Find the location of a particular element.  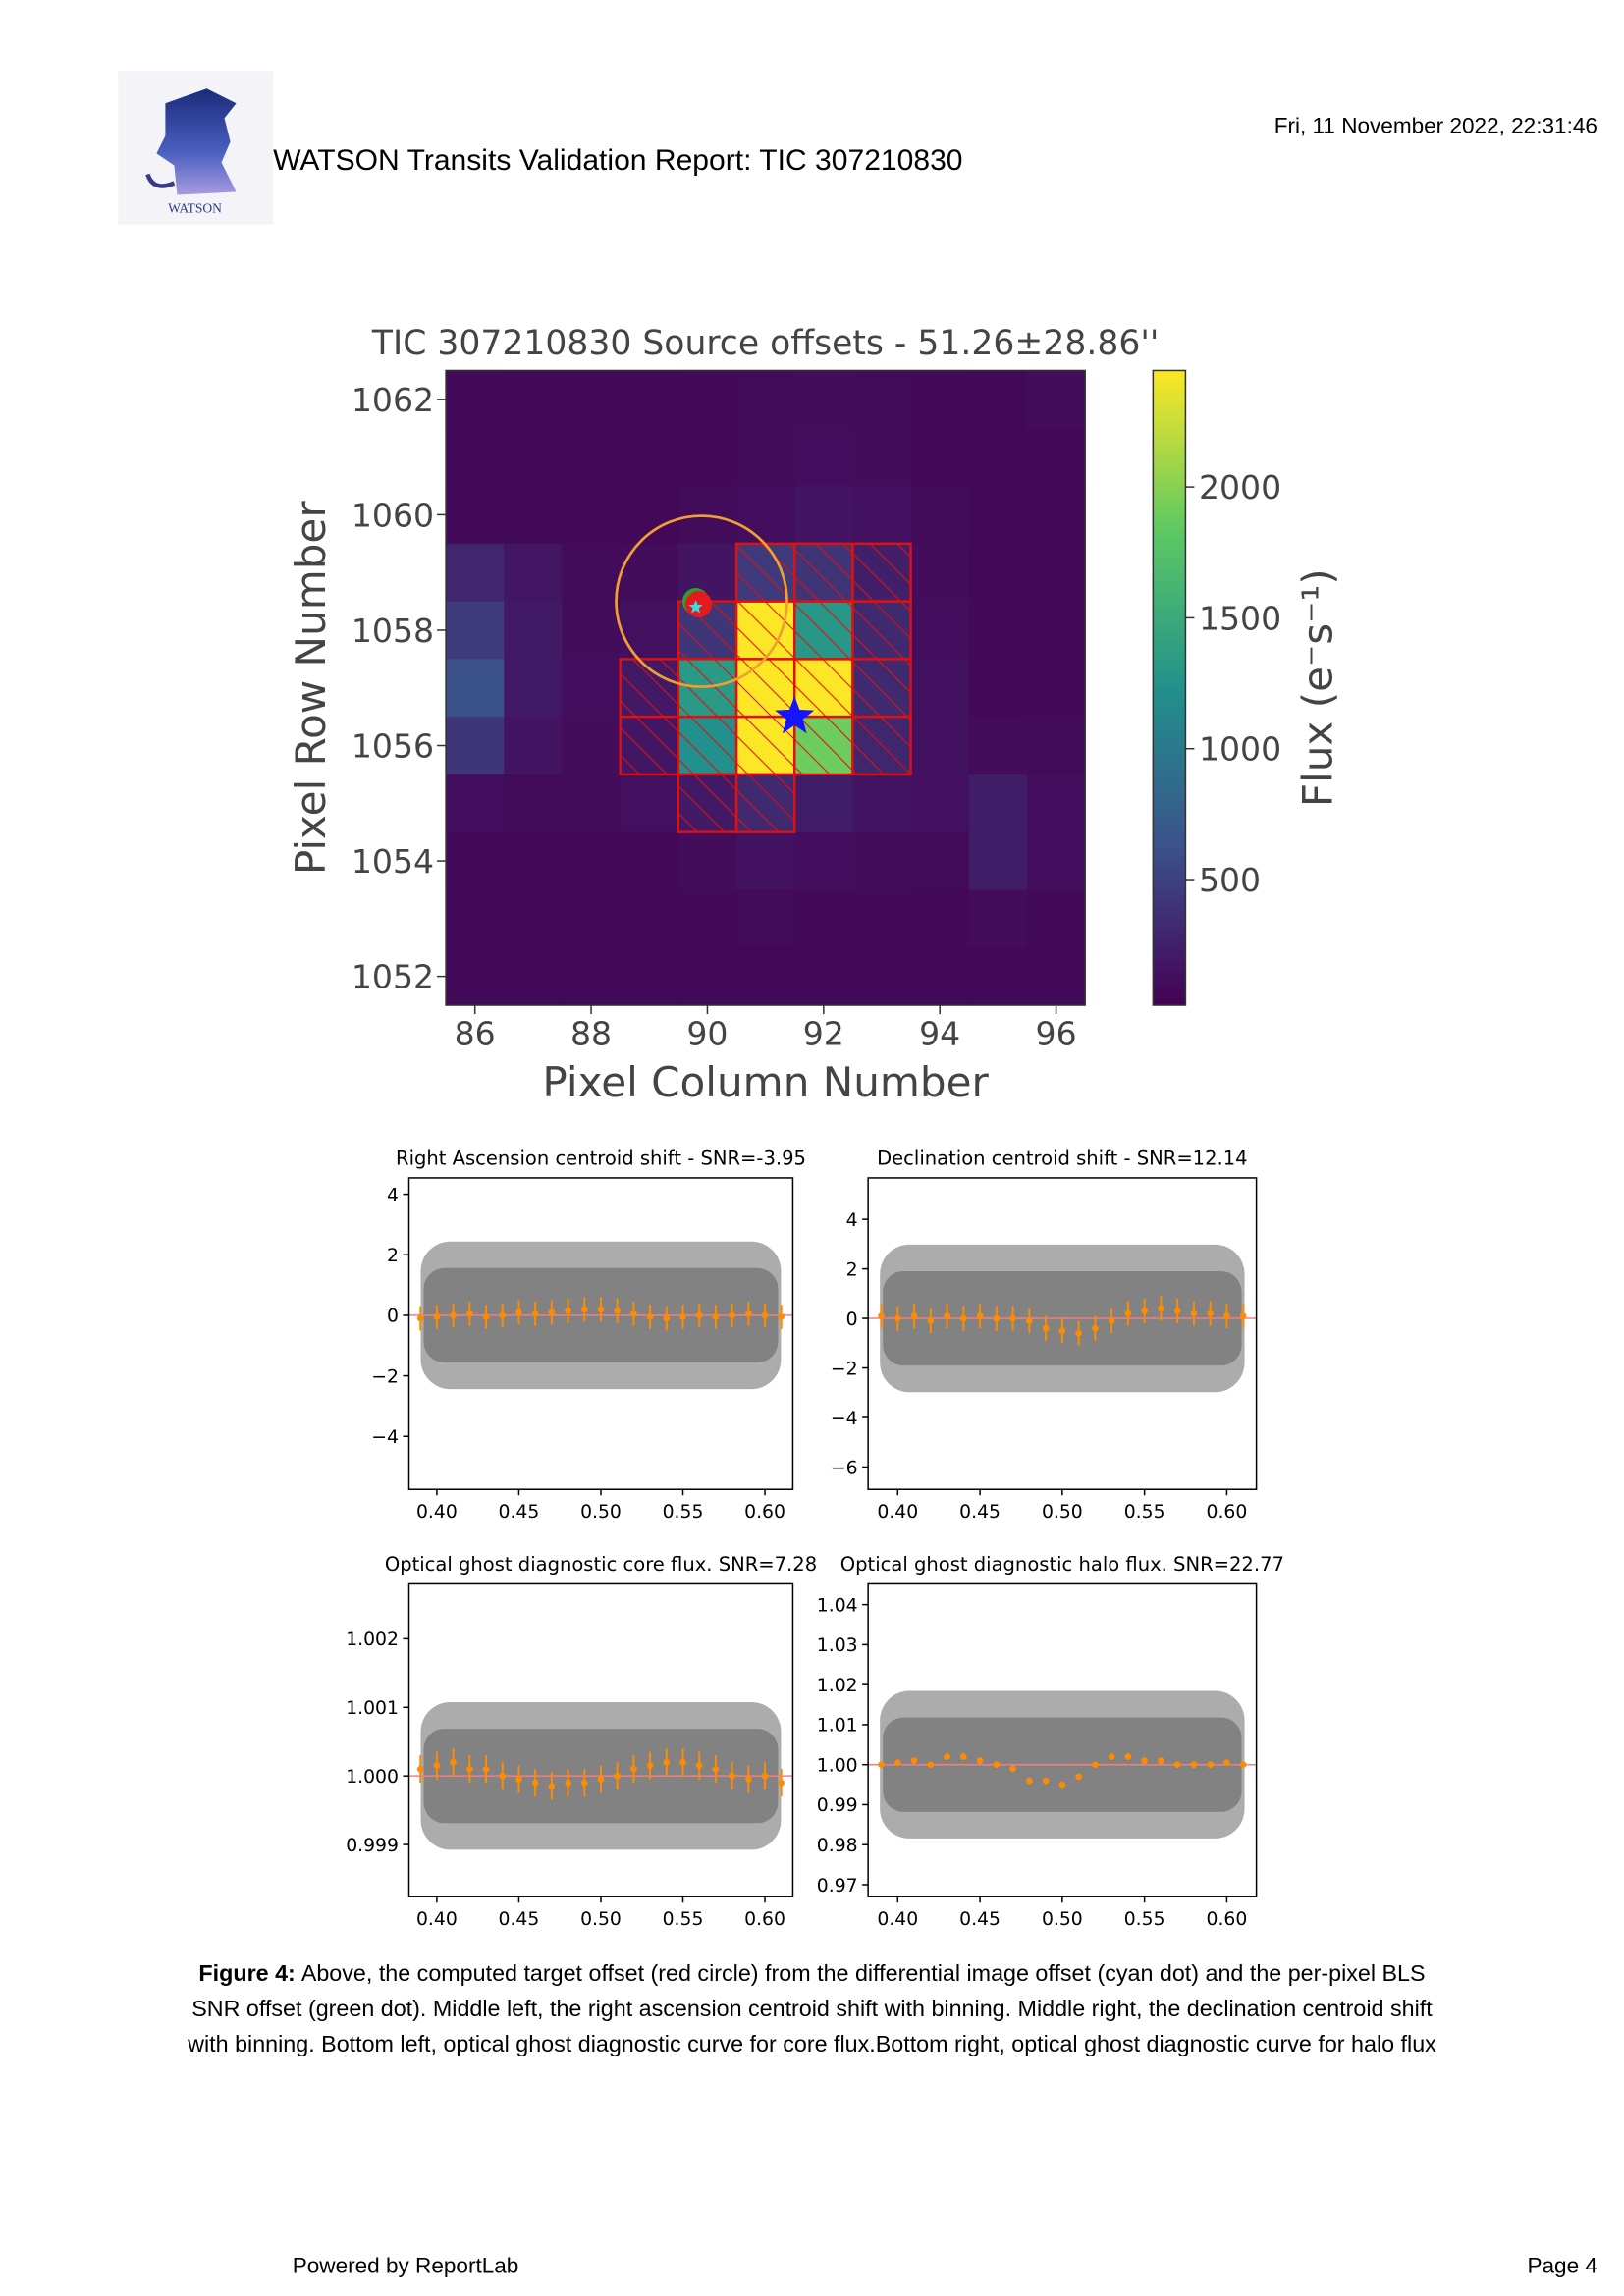

x-tick-label: 0.50 is located at coordinates (601, 1512).